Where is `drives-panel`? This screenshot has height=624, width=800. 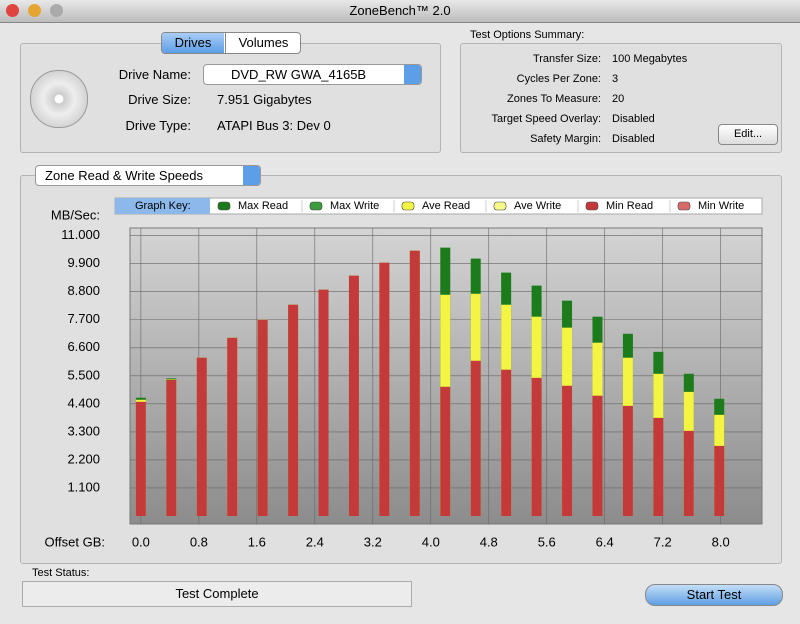 drives-panel is located at coordinates (230, 98).